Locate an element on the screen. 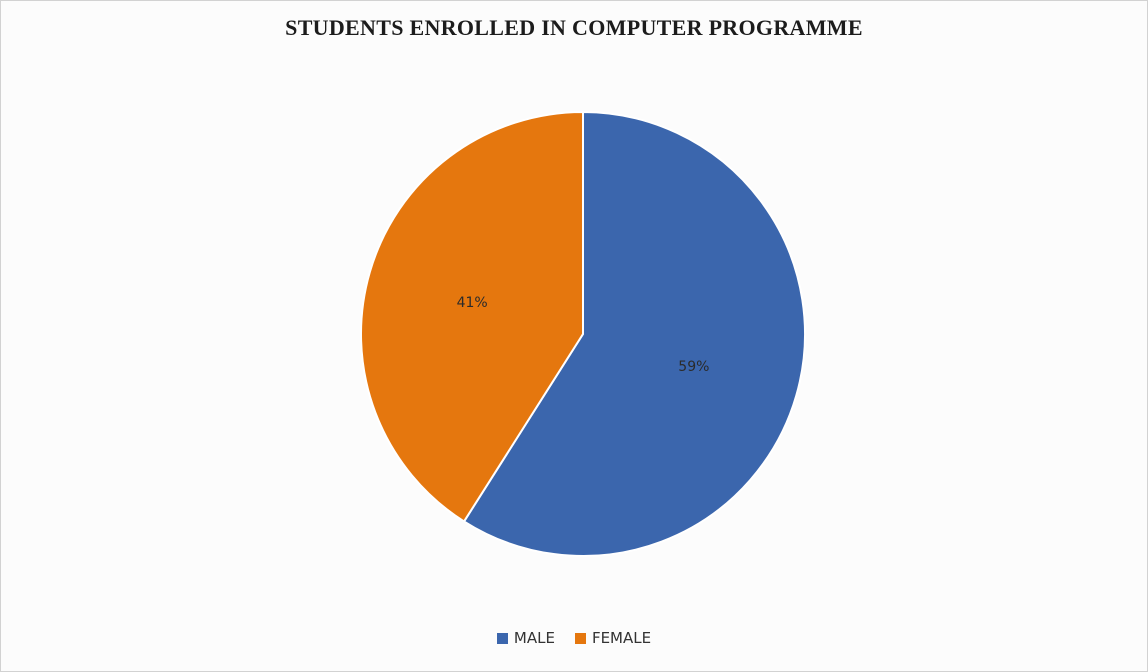  data-label-female: 41% is located at coordinates (472, 303).